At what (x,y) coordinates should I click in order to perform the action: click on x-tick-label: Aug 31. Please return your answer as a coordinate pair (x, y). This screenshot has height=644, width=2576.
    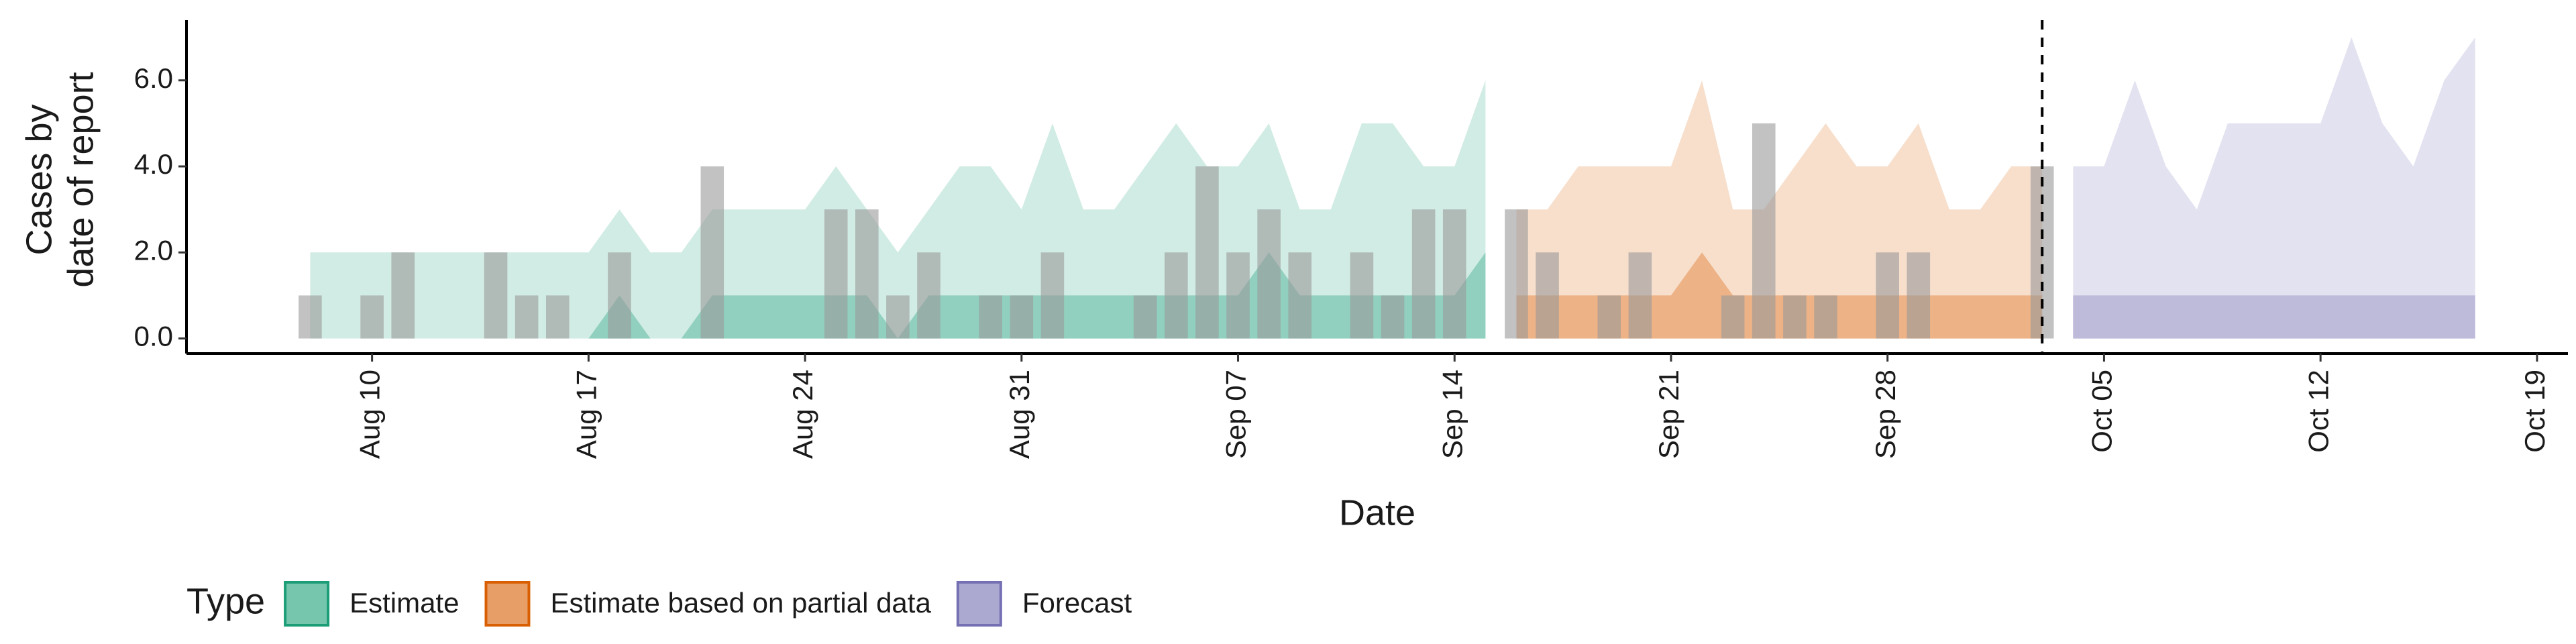
    Looking at the image, I should click on (1019, 414).